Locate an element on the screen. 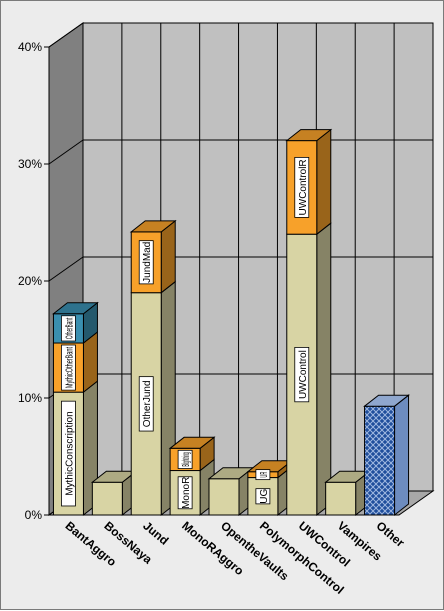 This screenshot has width=444, height=611. y-tick-label: 10% is located at coordinates (30, 398).